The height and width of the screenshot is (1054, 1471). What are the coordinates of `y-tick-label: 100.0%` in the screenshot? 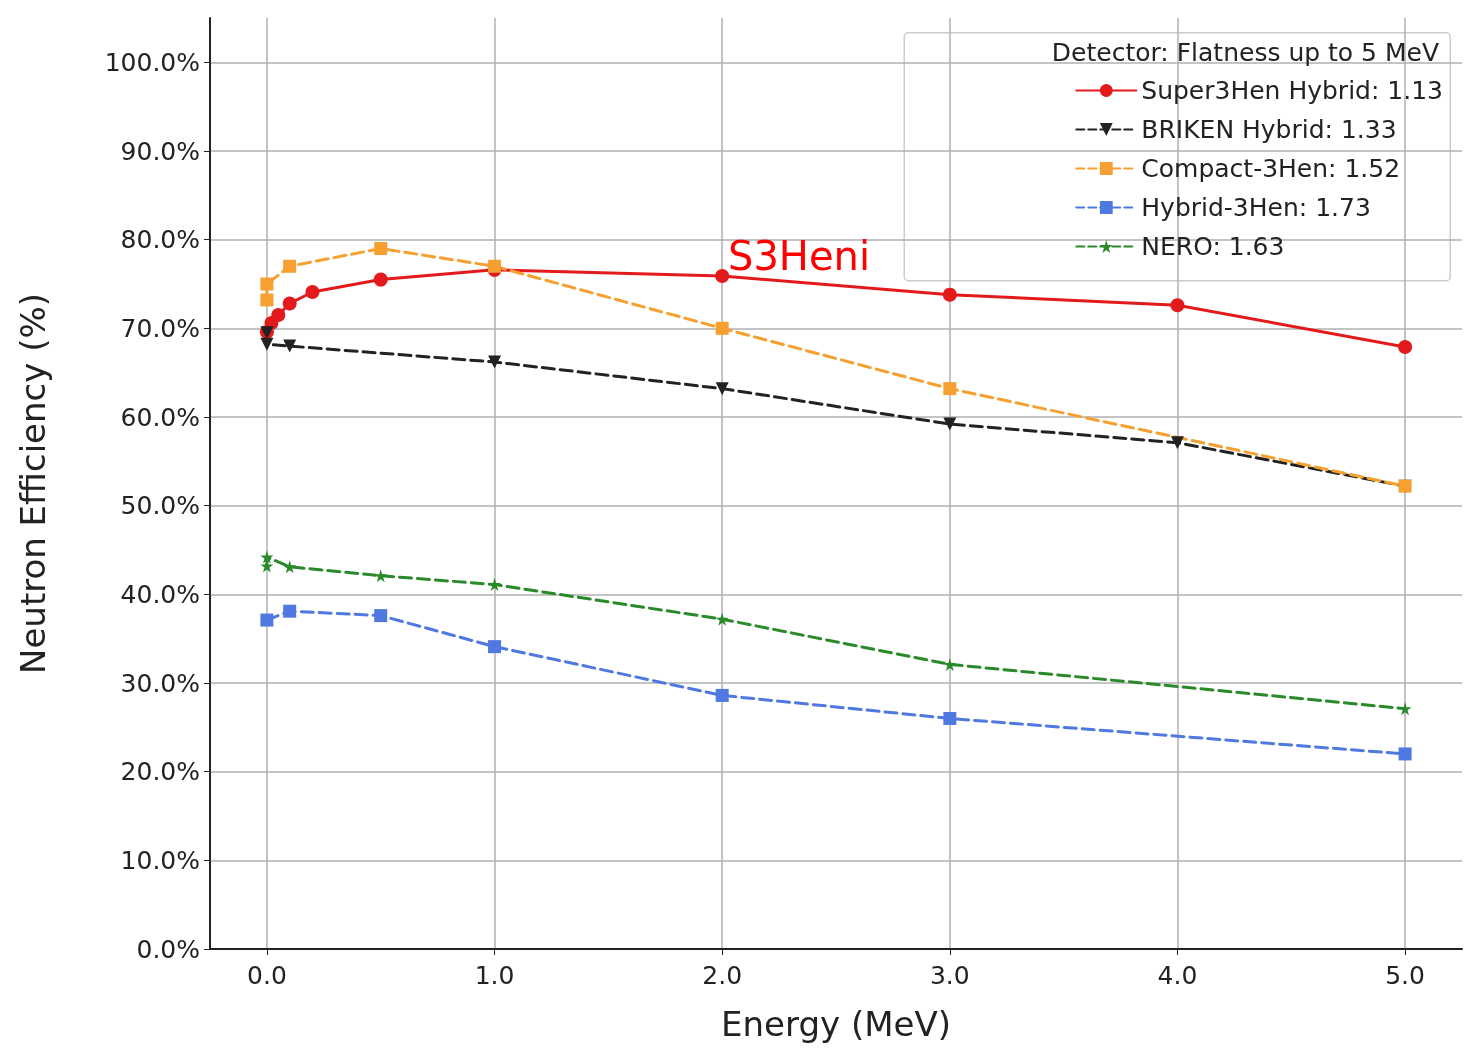 It's located at (152, 62).